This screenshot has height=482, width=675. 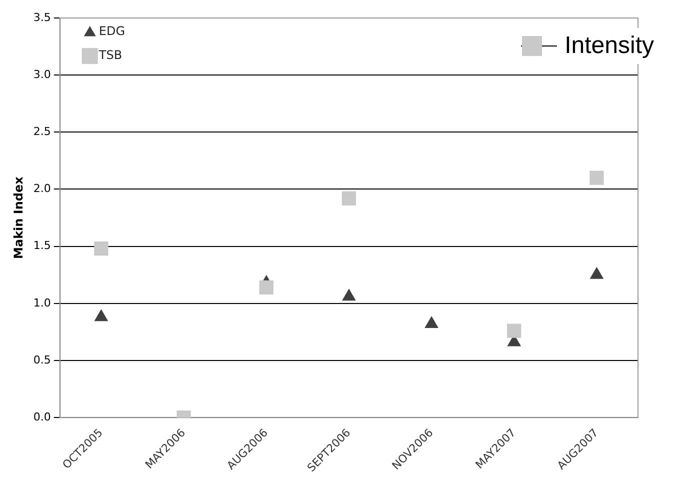 I want to click on y-tick-label: 0.5, so click(x=42, y=359).